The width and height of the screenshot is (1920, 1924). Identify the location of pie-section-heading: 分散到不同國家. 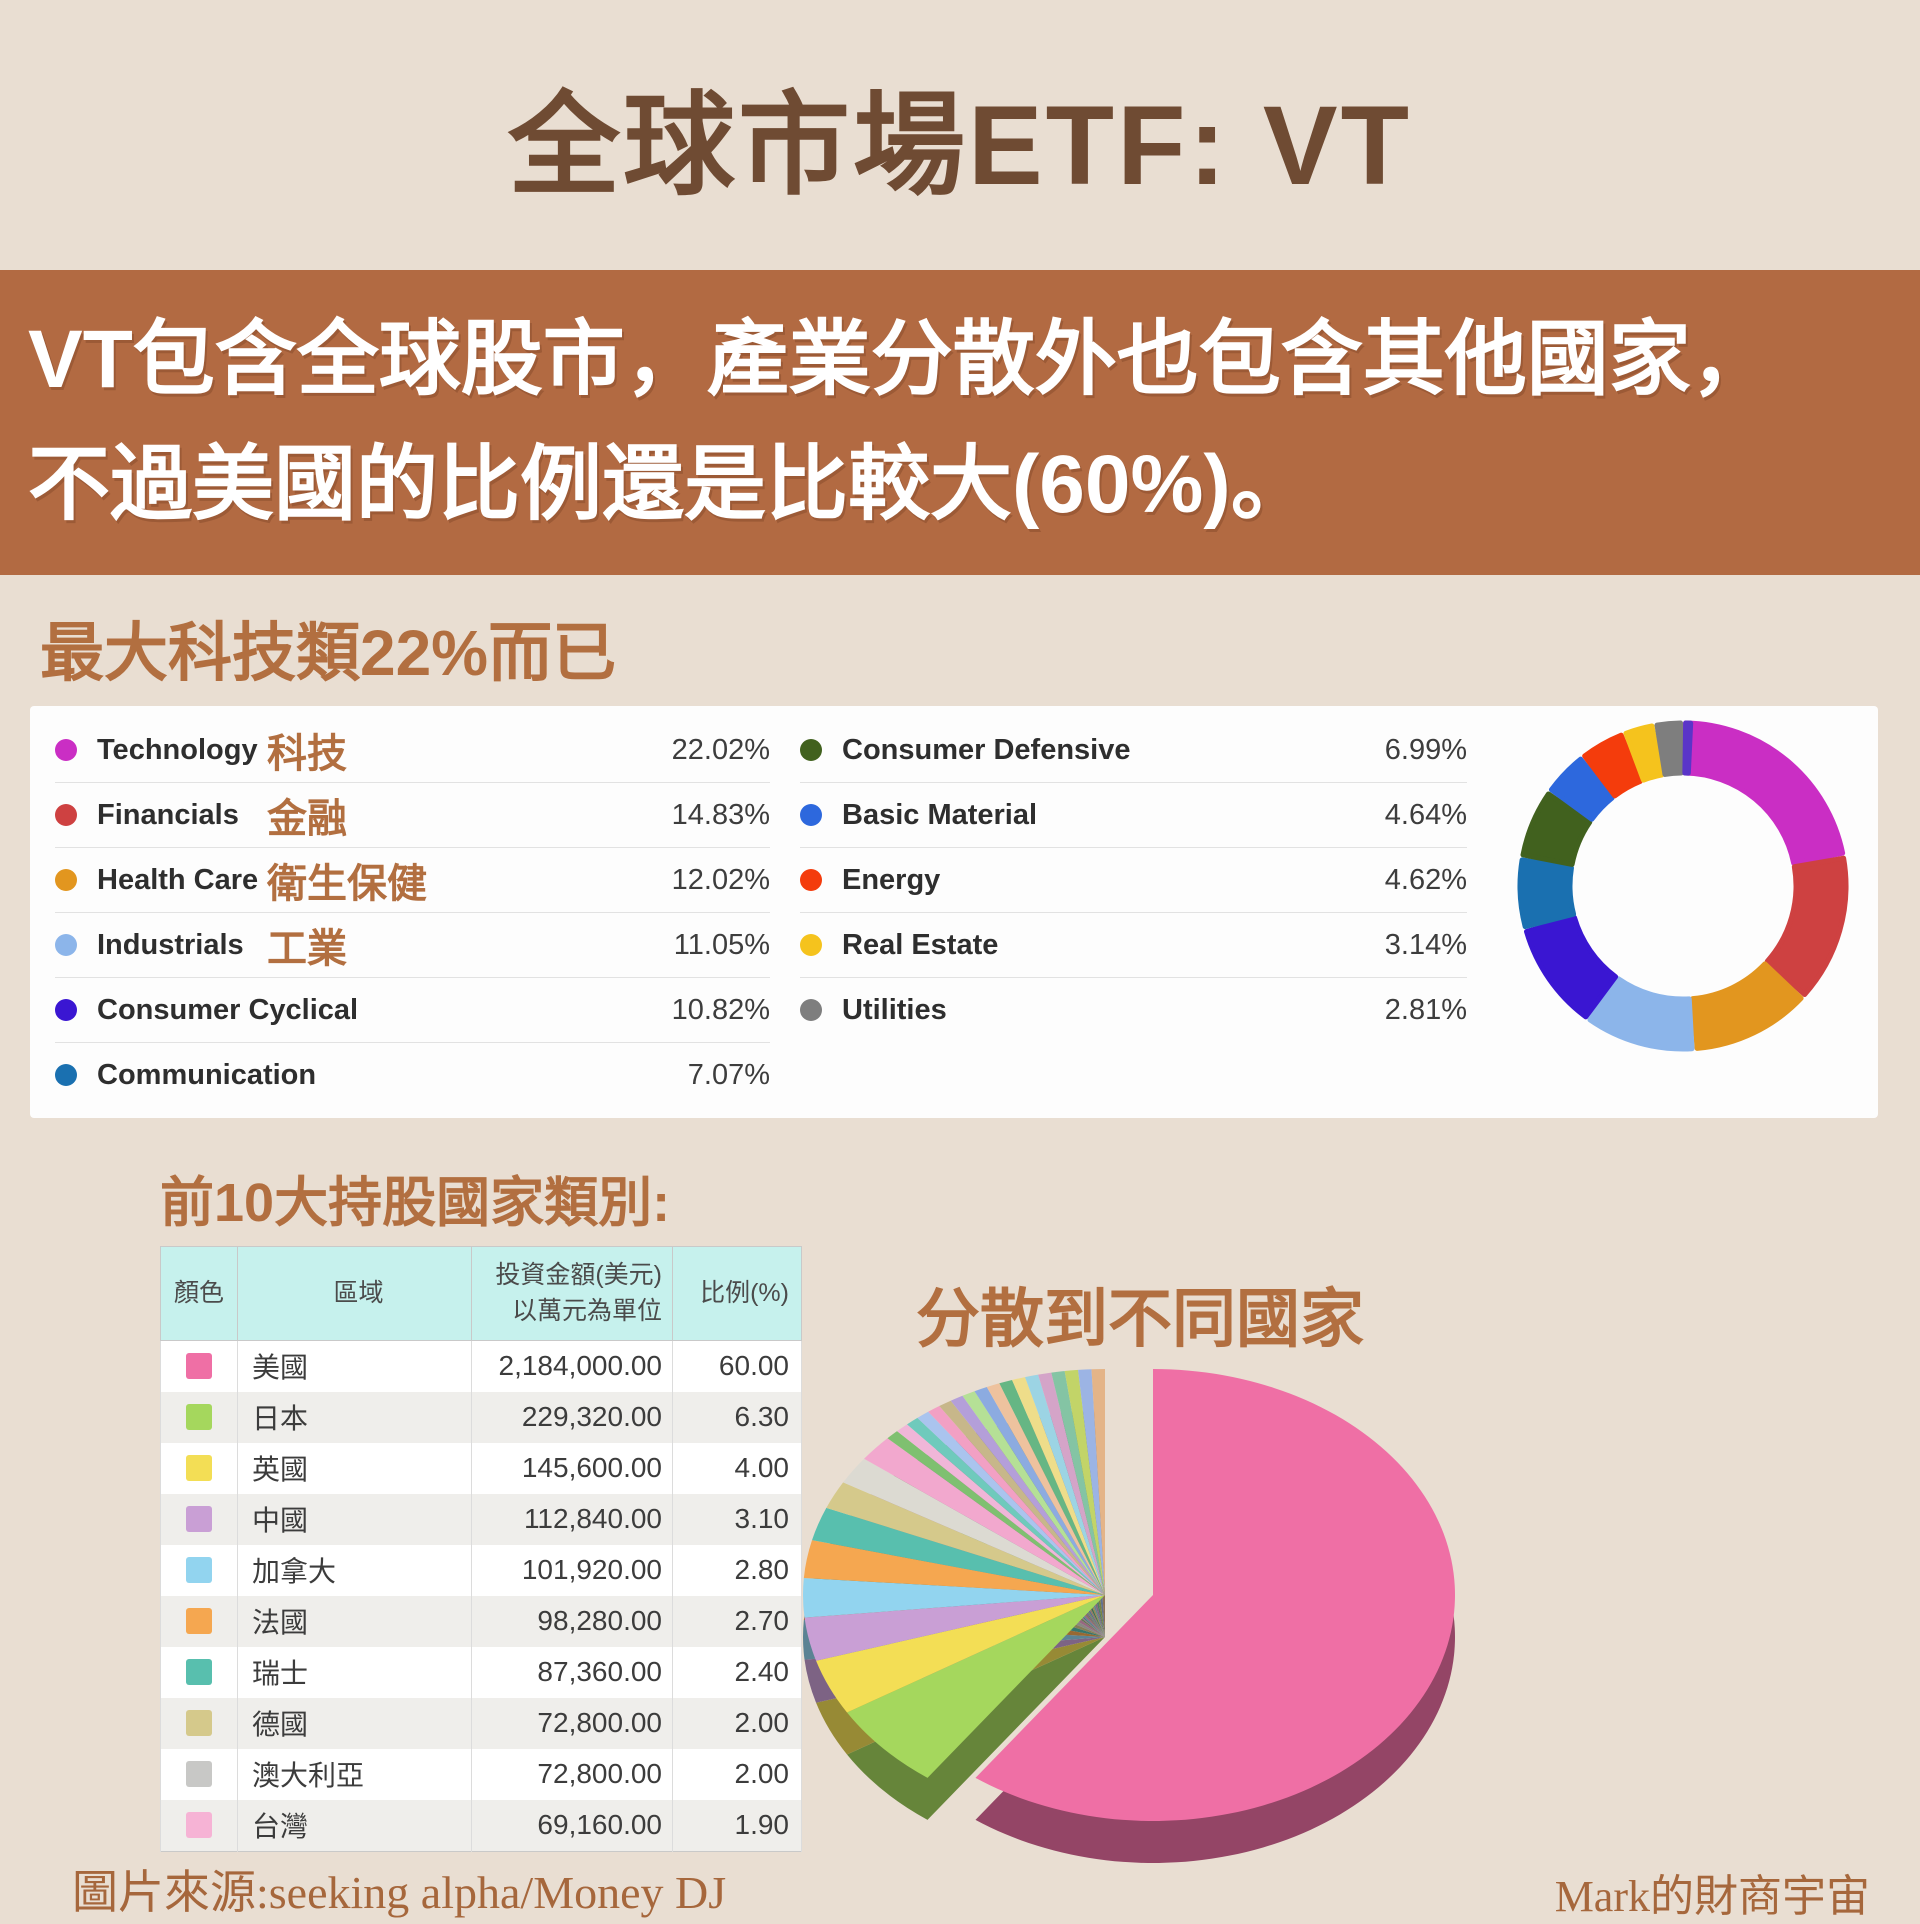
(1140, 1319).